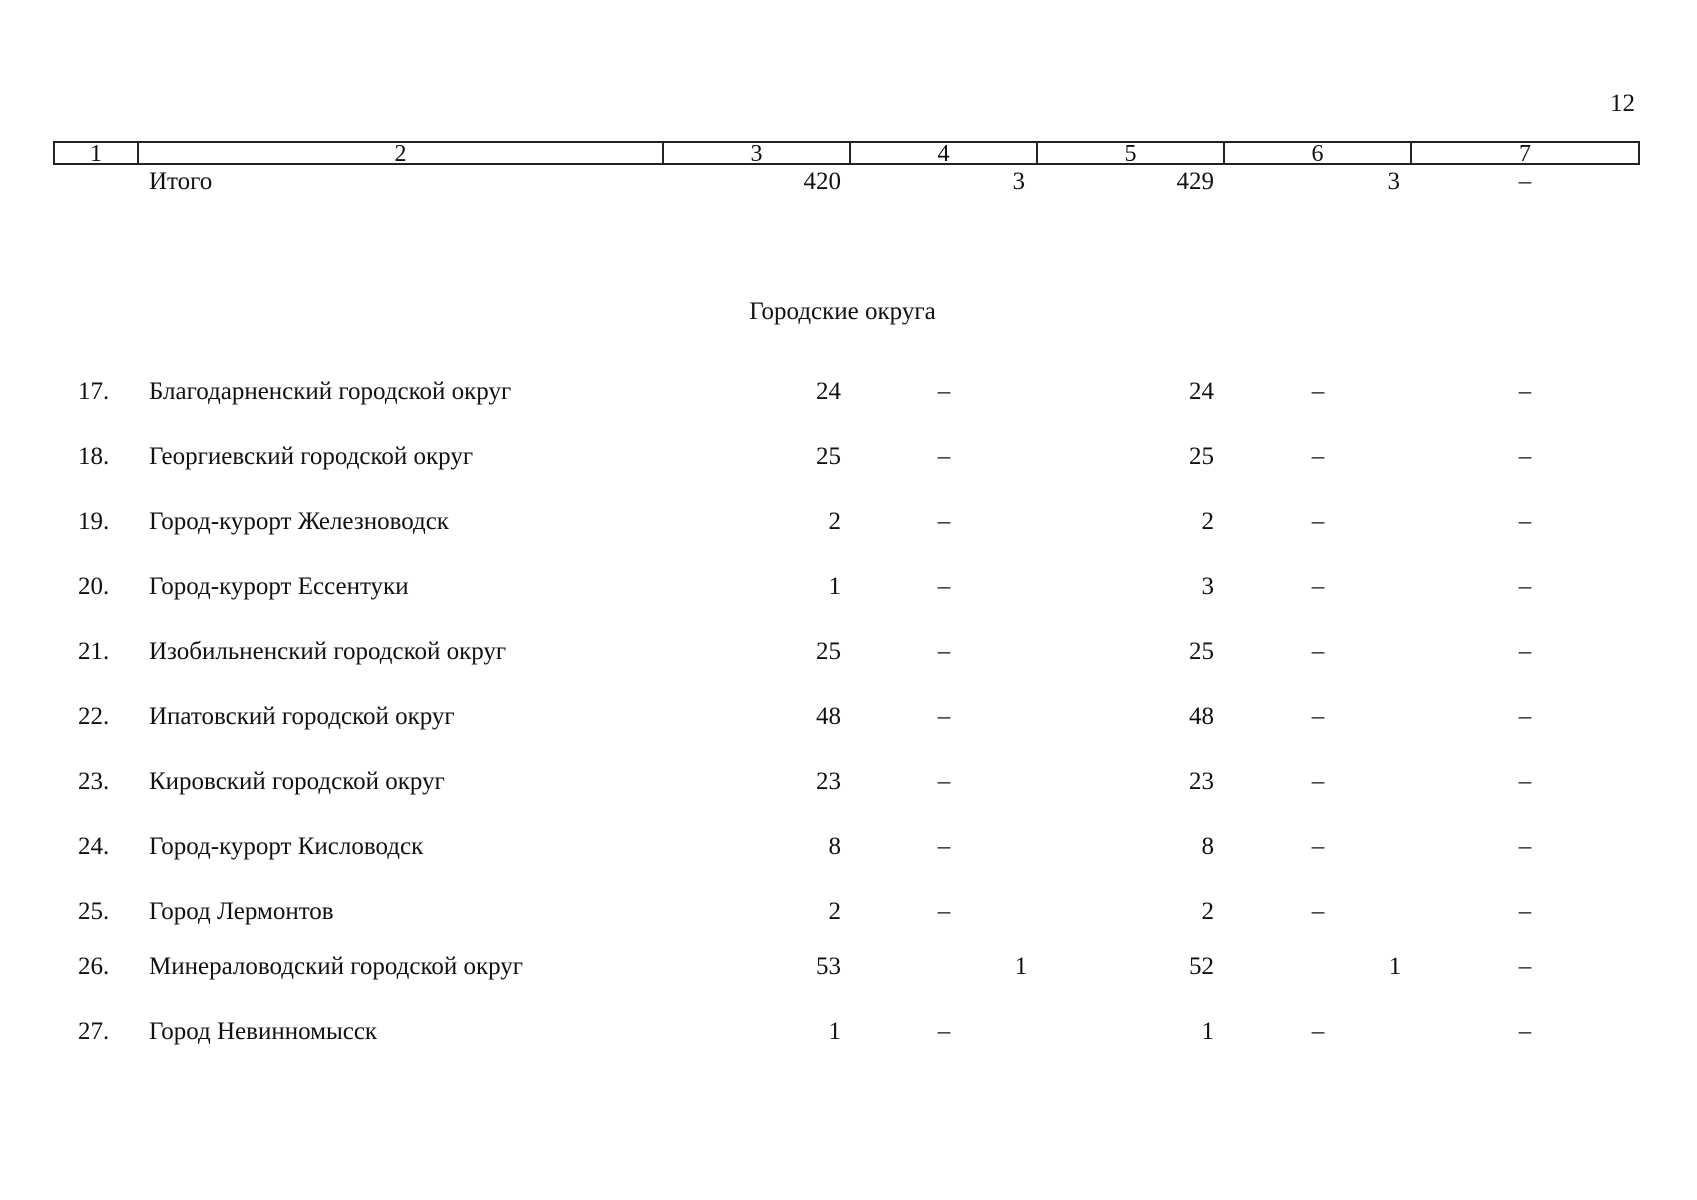  Describe the element at coordinates (1195, 181) in the screenshot. I see `total-col-5: 429` at that location.